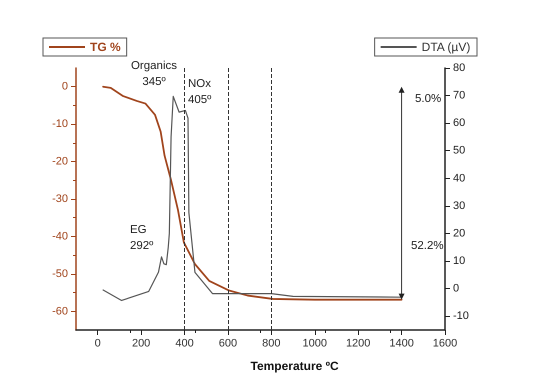  What do you see at coordinates (184, 344) in the screenshot?
I see `x-tick-label: 400` at bounding box center [184, 344].